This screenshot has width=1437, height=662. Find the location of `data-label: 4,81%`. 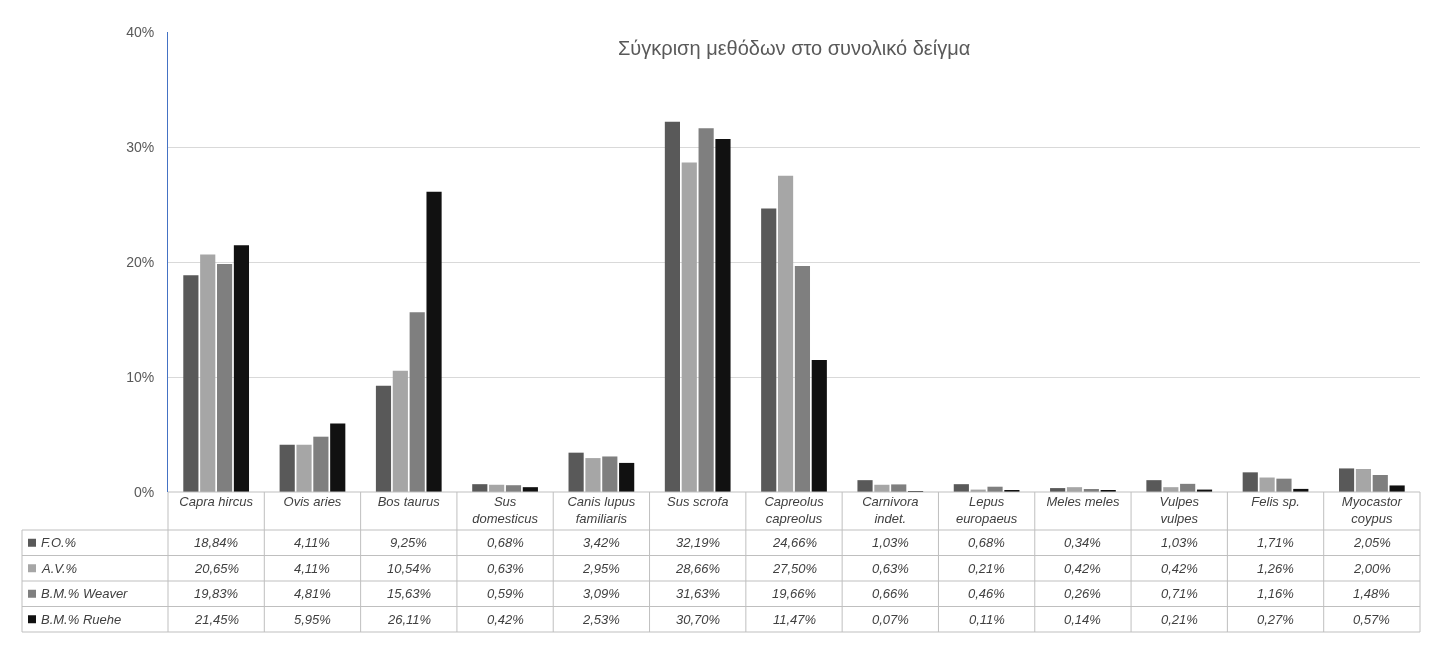

data-label: 4,81% is located at coordinates (312, 593).